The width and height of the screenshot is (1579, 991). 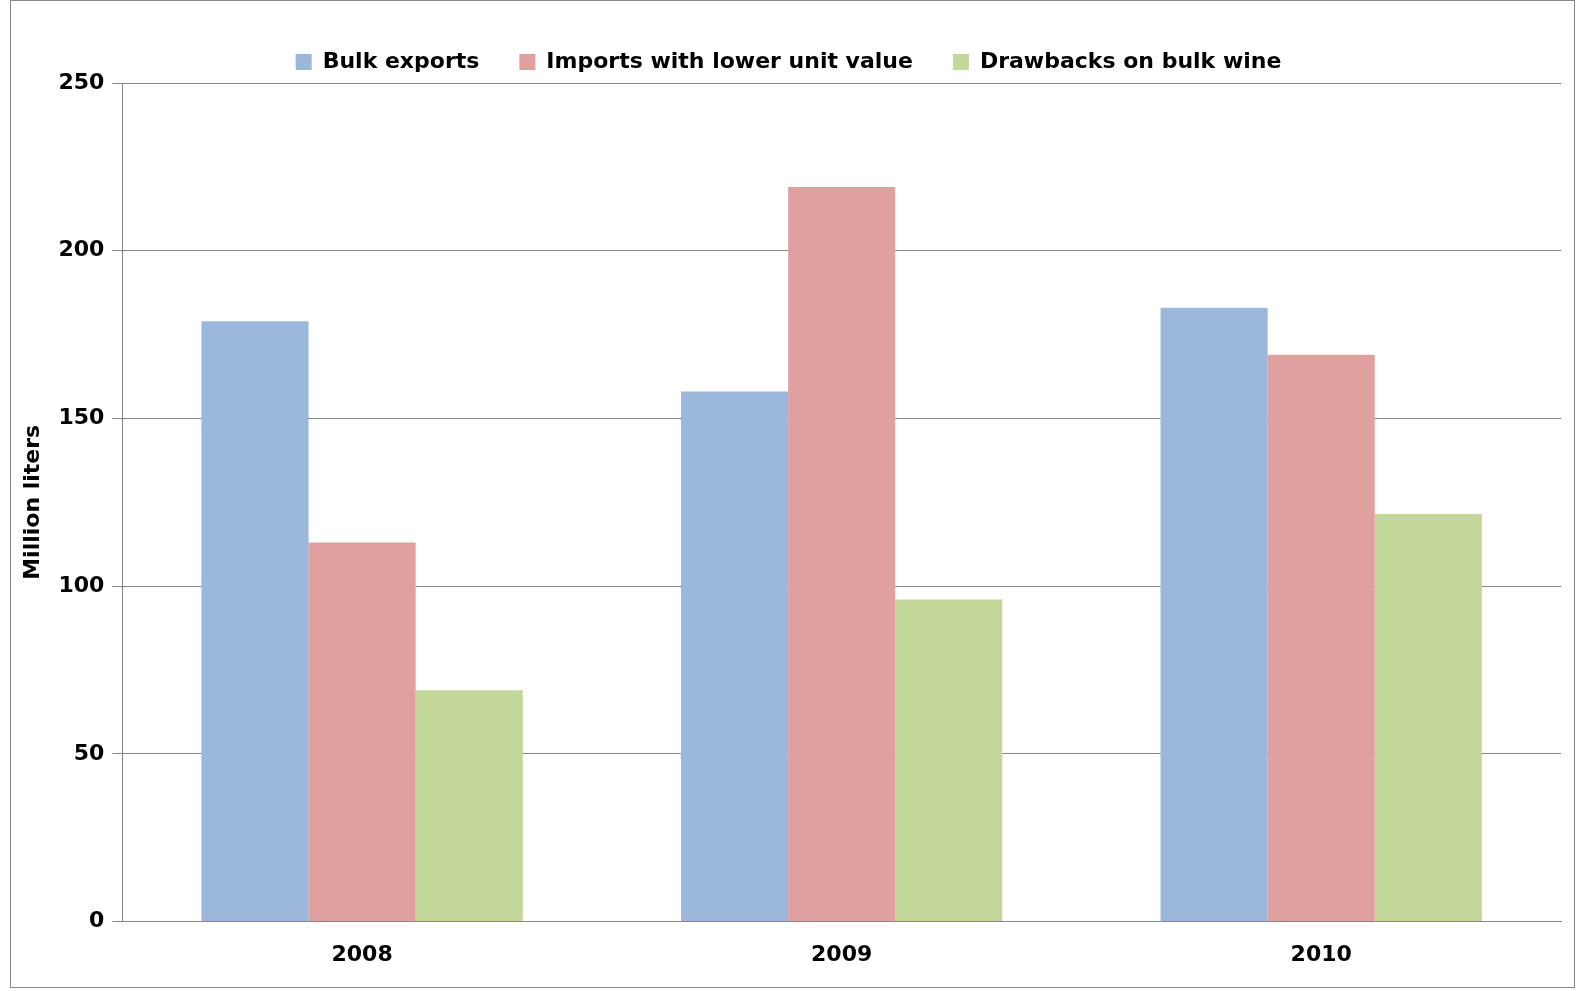 What do you see at coordinates (97, 920) in the screenshot?
I see `y-tick-label: 0` at bounding box center [97, 920].